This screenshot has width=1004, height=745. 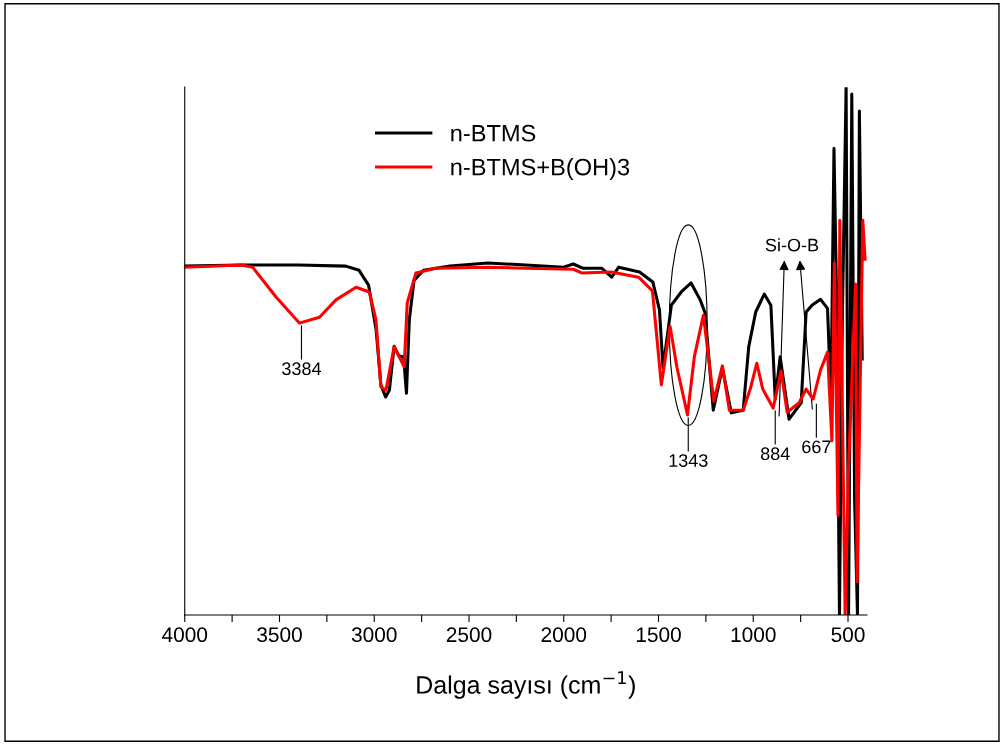 I want to click on x-tick-label: 500, so click(x=848, y=635).